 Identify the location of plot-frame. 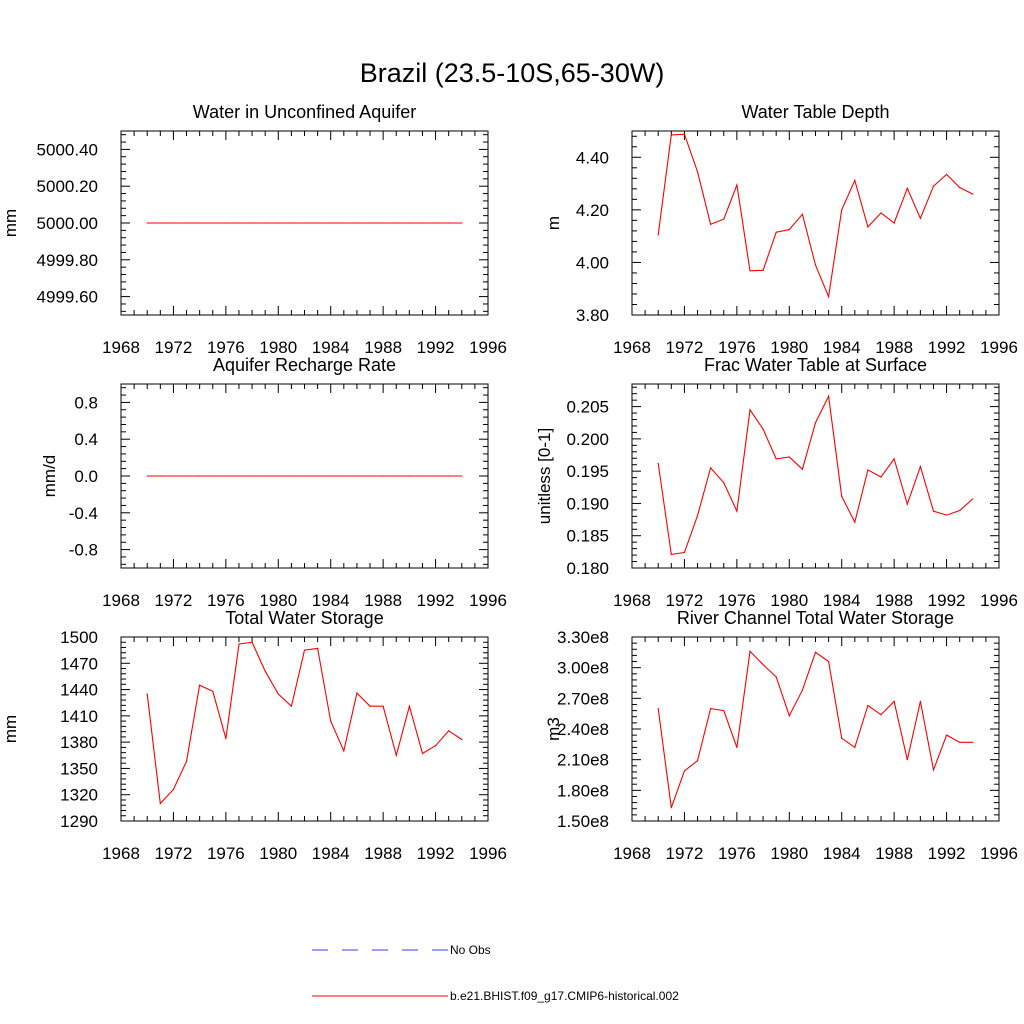
(815, 476).